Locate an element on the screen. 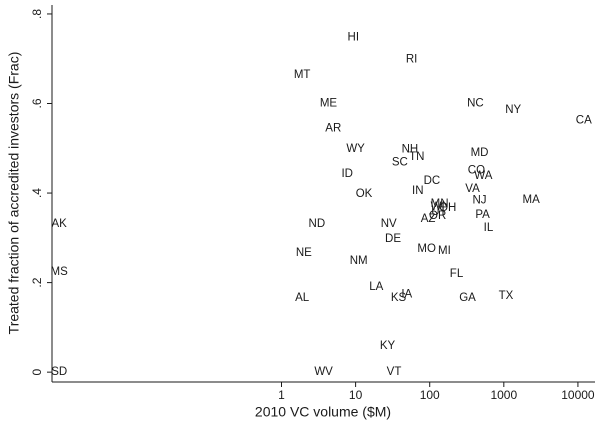 The height and width of the screenshot is (429, 600). point-label: MA is located at coordinates (532, 200).